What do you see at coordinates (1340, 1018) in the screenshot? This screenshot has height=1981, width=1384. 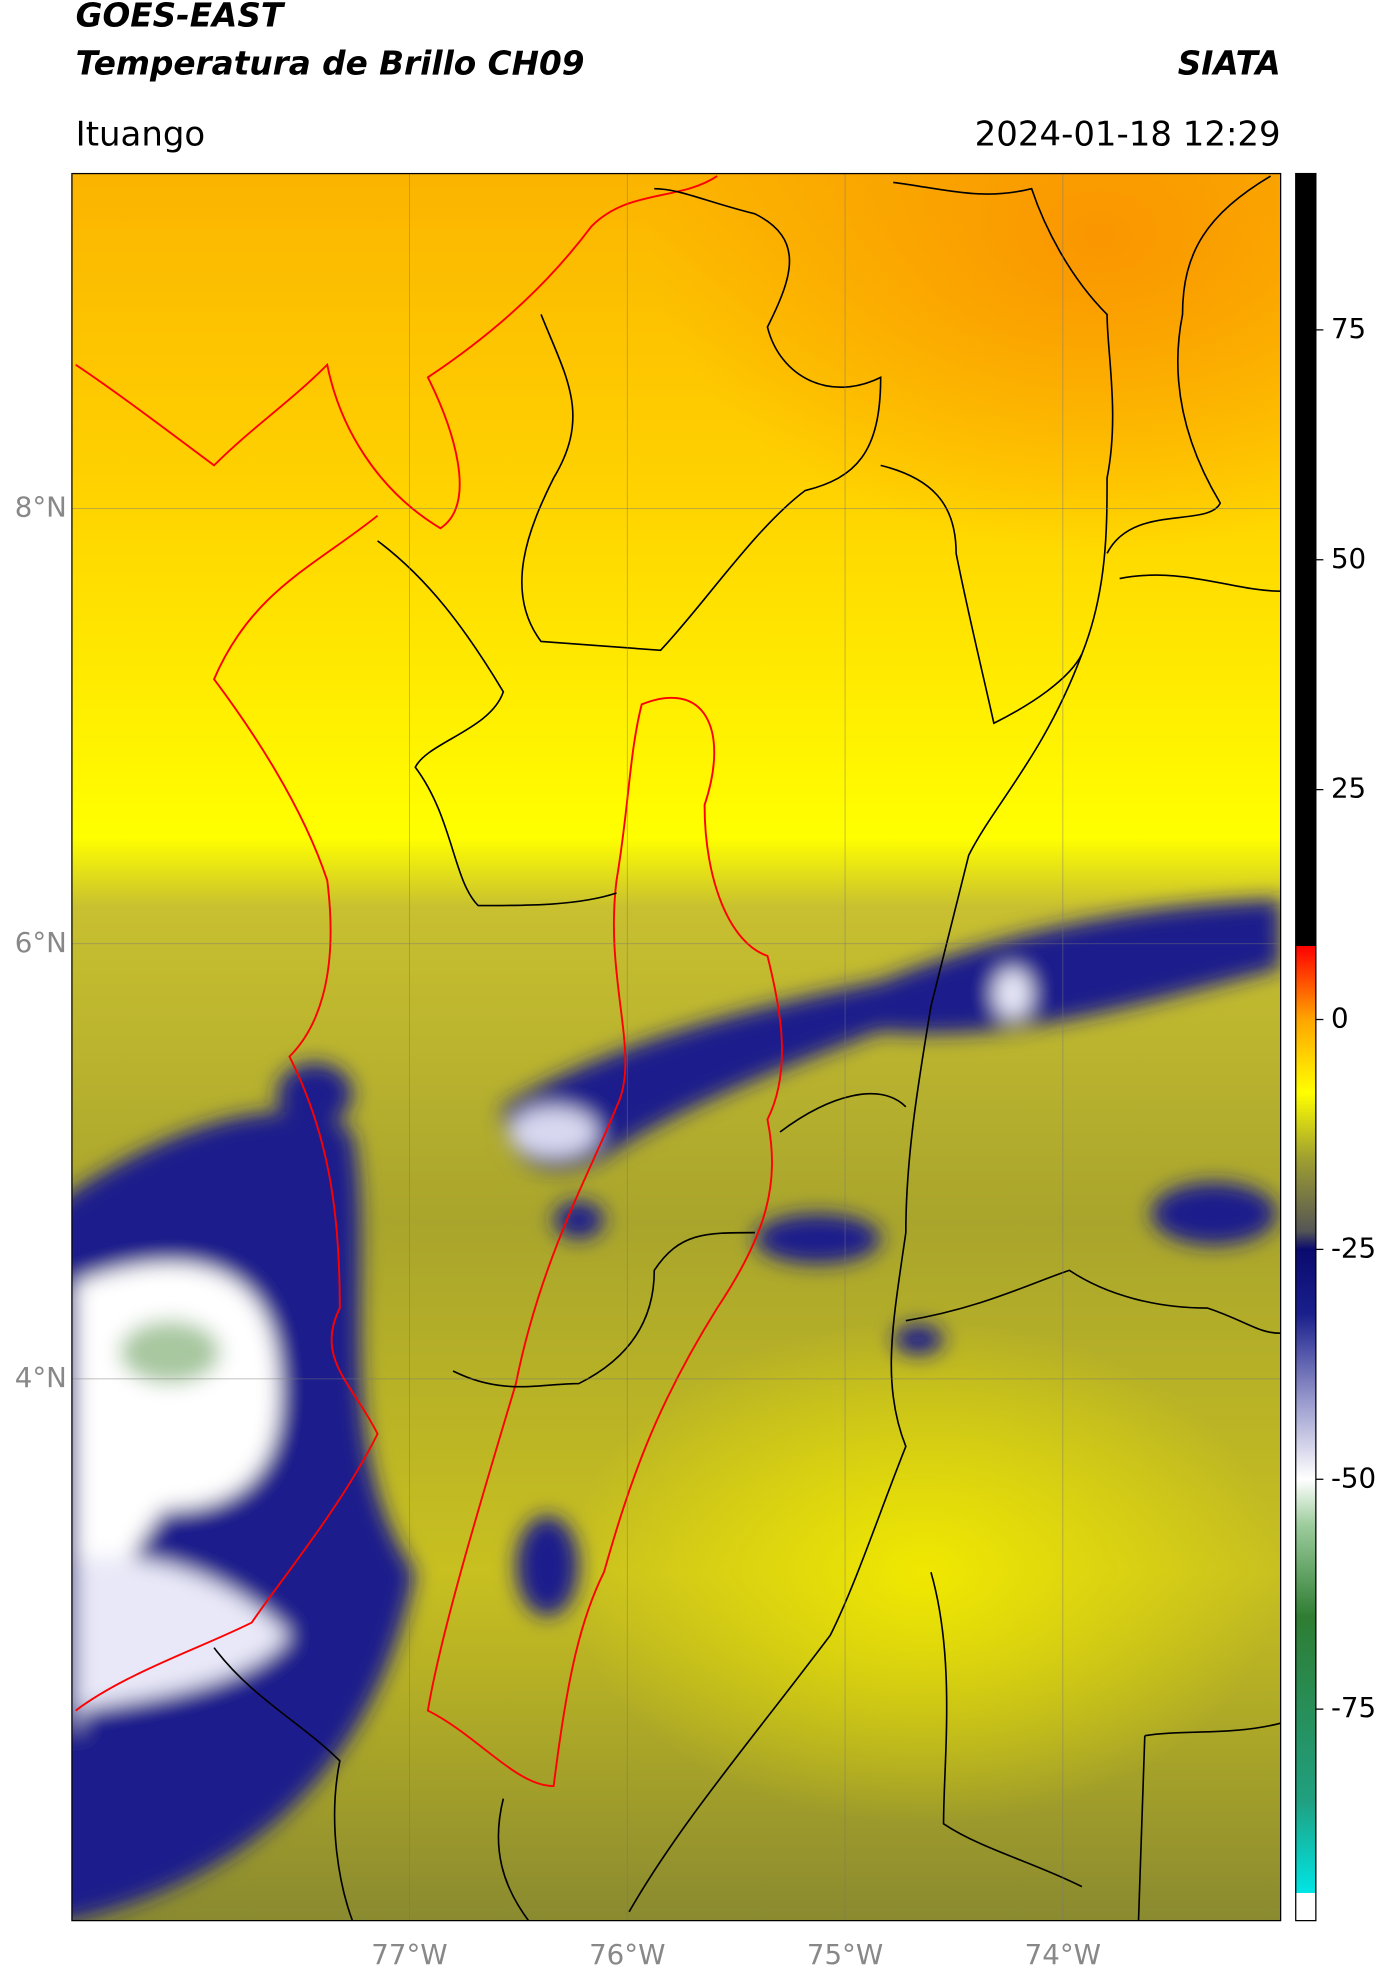 I see `colorbar-tick-label: 0` at bounding box center [1340, 1018].